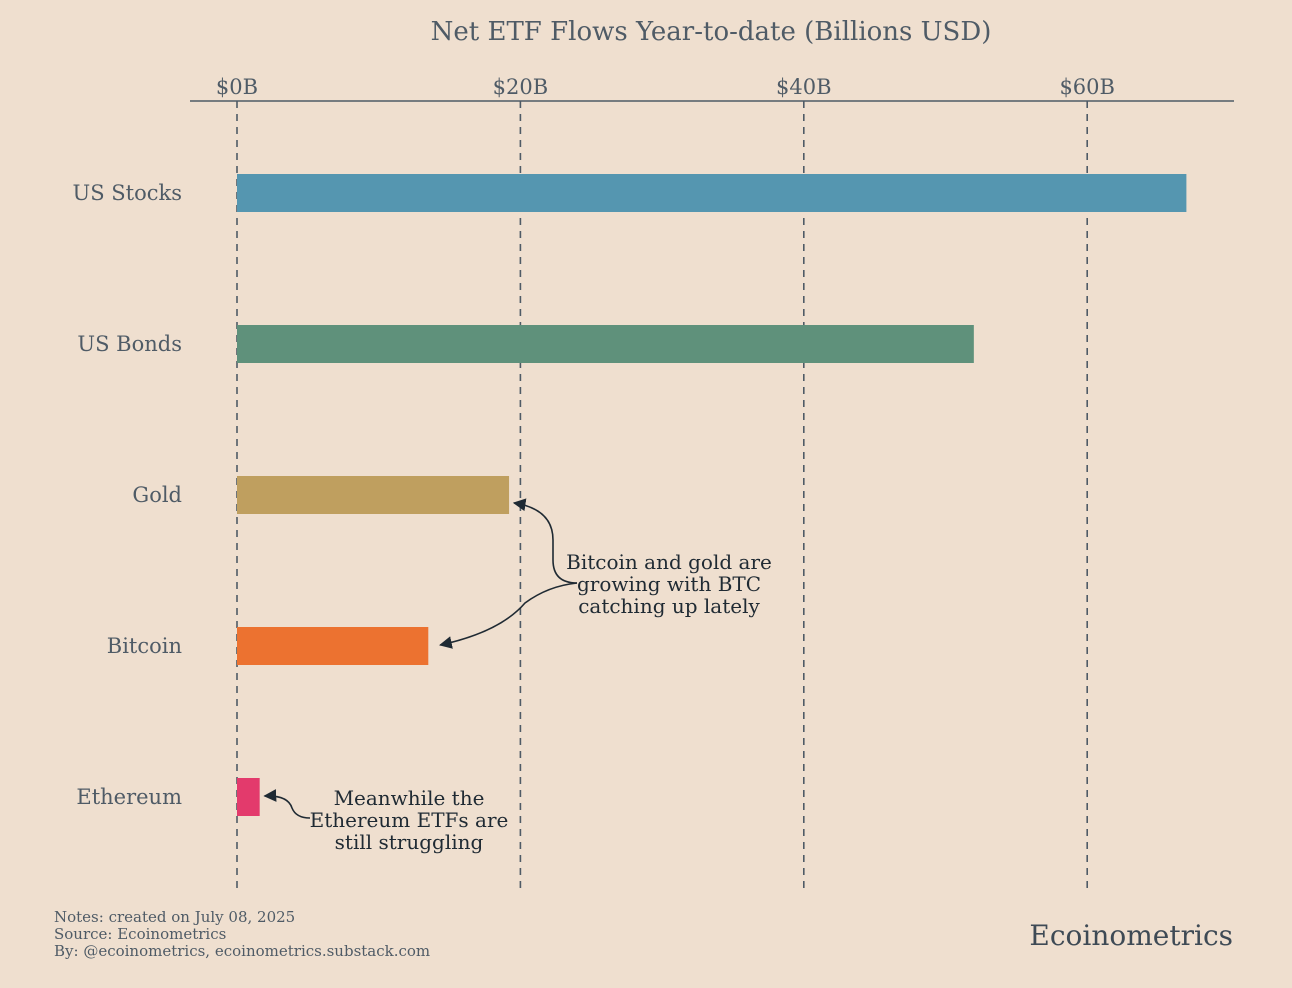 Image resolution: width=1292 pixels, height=988 pixels. What do you see at coordinates (669, 584) in the screenshot?
I see `annotation-text: growing with BTC` at bounding box center [669, 584].